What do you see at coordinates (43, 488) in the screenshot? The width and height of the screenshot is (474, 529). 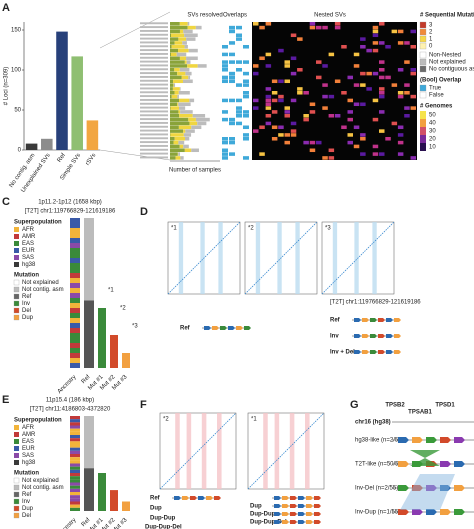 I see `legend-label: Not contig. asm` at bounding box center [43, 488].